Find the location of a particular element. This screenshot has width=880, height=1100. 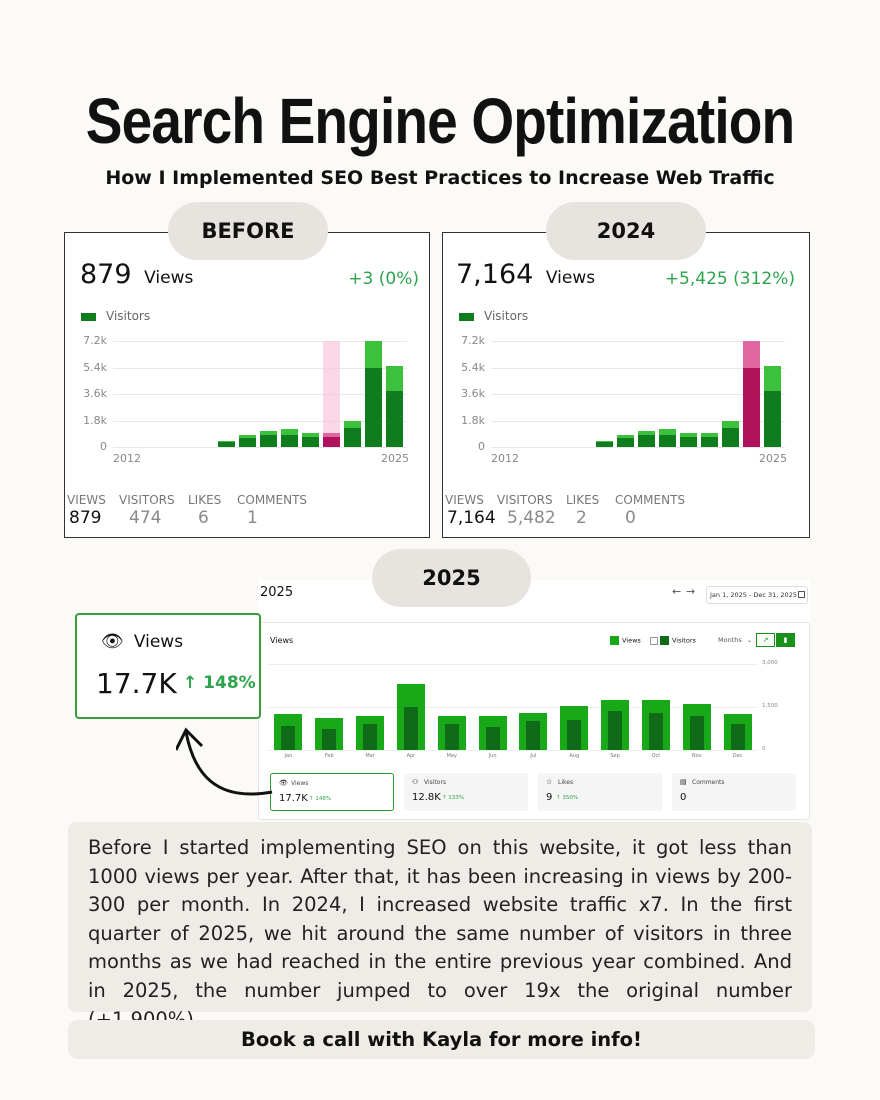

views-card-title: Views is located at coordinates (158, 642).